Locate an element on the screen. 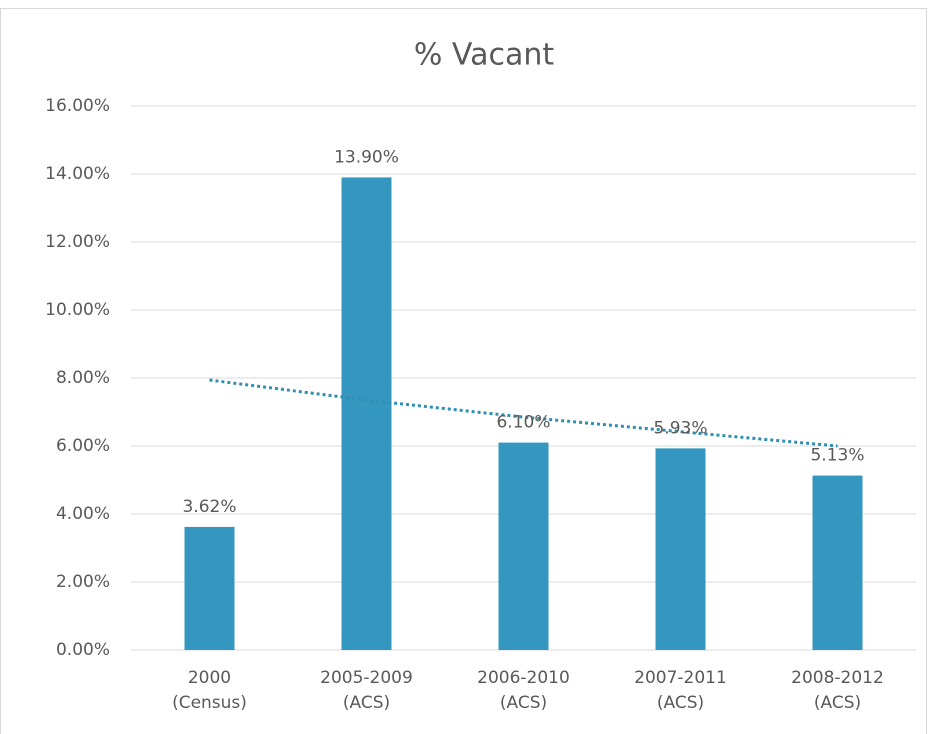 The image size is (928, 734). x-tick-label: 2008-2012 is located at coordinates (837, 678).